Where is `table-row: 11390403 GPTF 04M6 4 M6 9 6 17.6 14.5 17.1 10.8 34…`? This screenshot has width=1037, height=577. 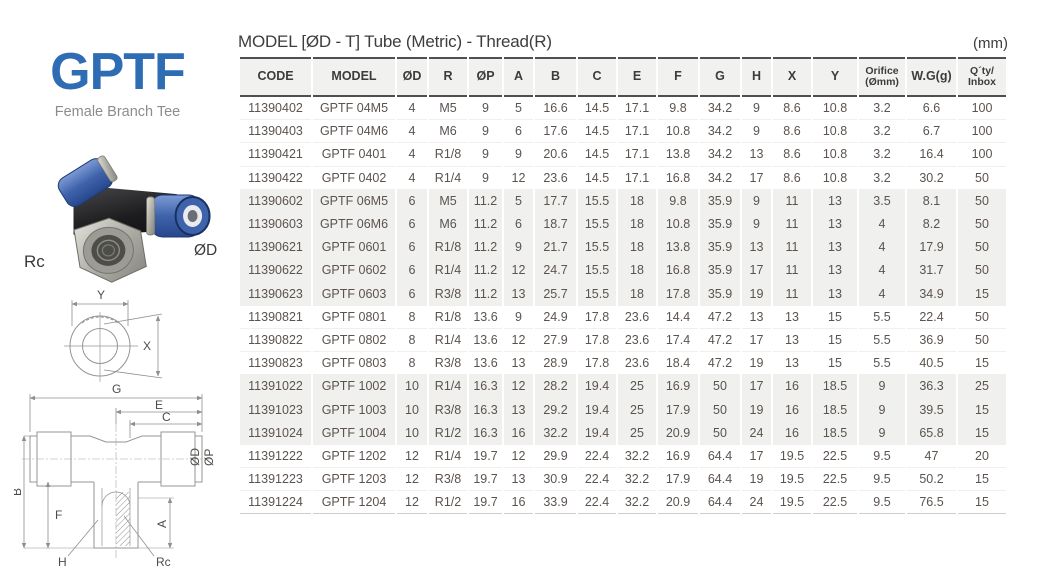
table-row: 11390403 GPTF 04M6 4 M6 9 6 17.6 14.5 17.1 10.8 34… is located at coordinates (623, 130).